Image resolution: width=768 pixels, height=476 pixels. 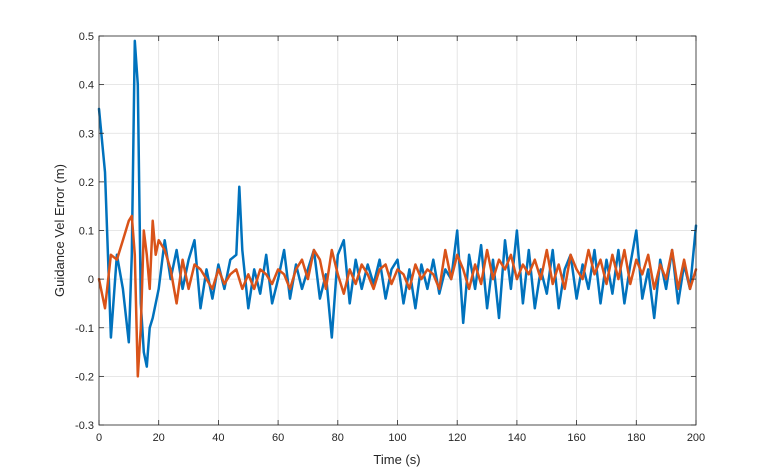 I want to click on y-tick-label: 0.2, so click(x=86, y=183).